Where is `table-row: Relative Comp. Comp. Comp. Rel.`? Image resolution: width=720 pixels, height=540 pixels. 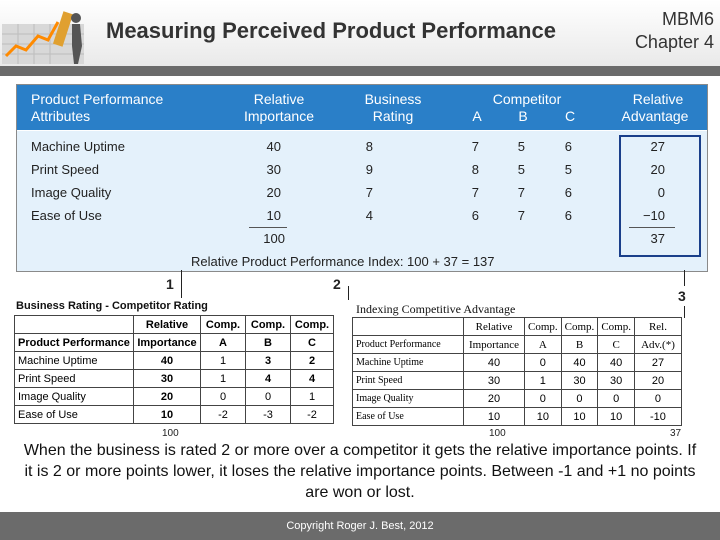
table-row: Relative Comp. Comp. Comp. Rel. is located at coordinates (517, 326).